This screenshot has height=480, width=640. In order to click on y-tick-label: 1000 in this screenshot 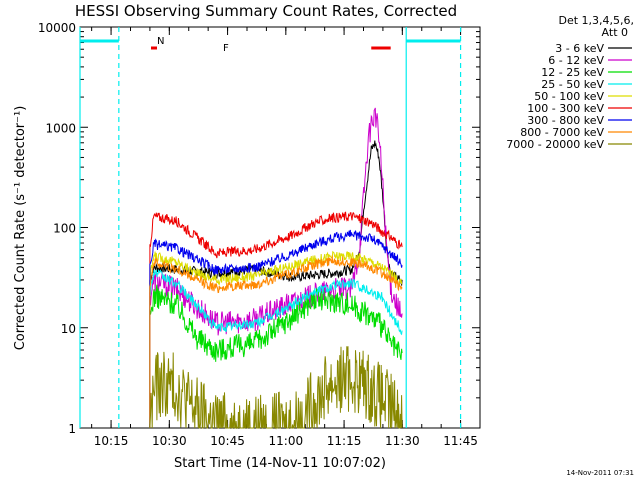, I will do `click(60, 128)`.